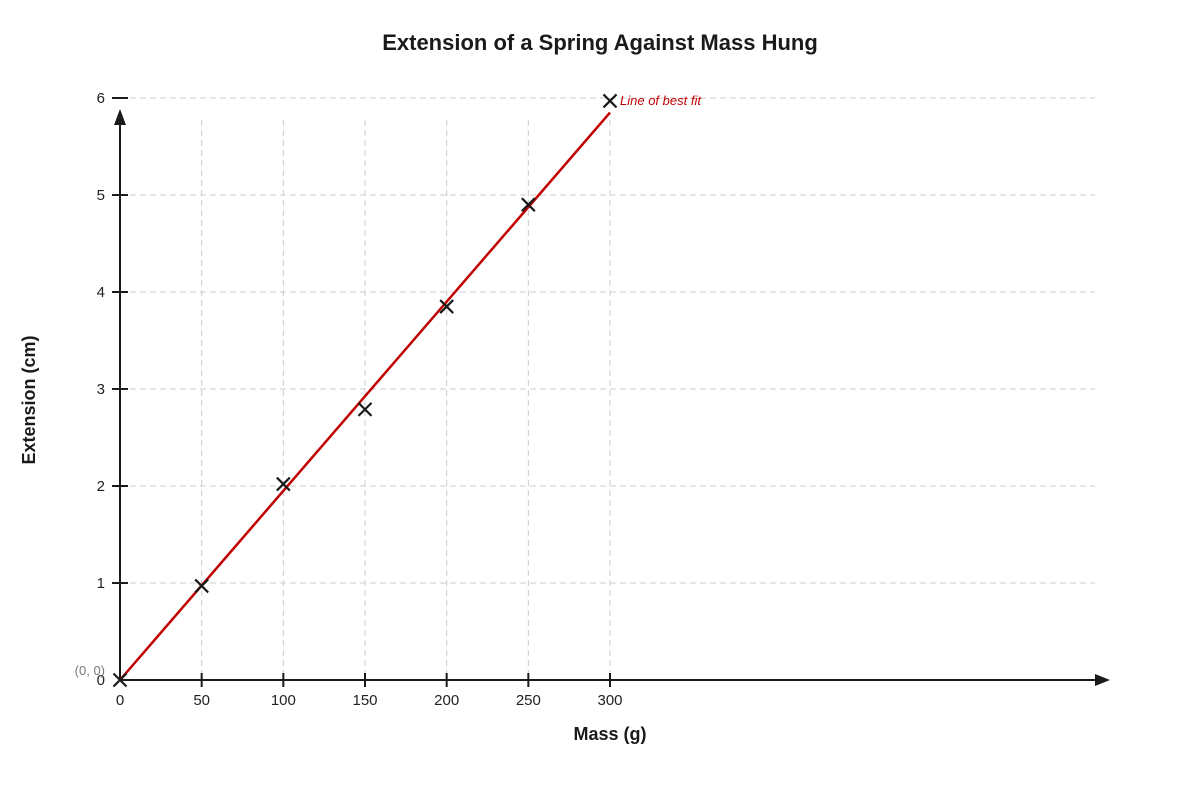 This screenshot has width=1200, height=800. I want to click on y-axis-label: Extension (cm), so click(29, 399).